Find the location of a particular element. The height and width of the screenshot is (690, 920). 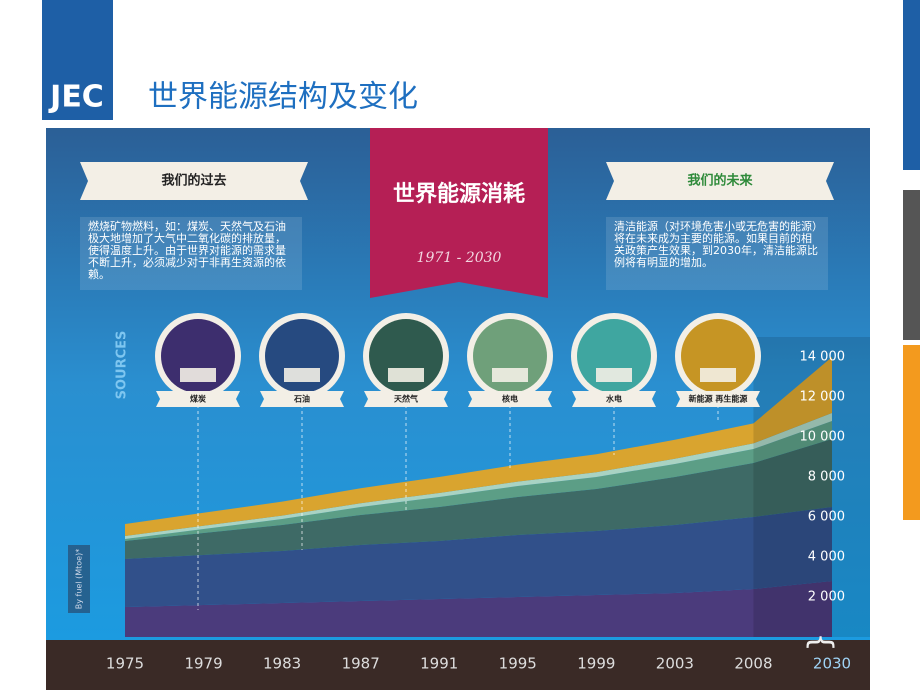

legend-label: 水电 is located at coordinates (613, 399).